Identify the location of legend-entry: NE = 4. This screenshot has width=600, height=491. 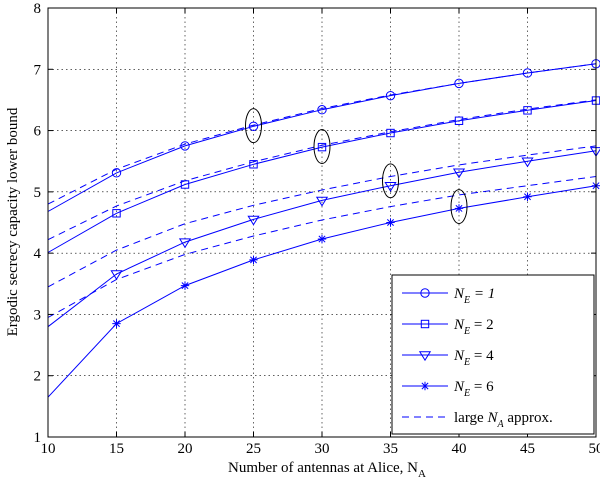
(448, 358).